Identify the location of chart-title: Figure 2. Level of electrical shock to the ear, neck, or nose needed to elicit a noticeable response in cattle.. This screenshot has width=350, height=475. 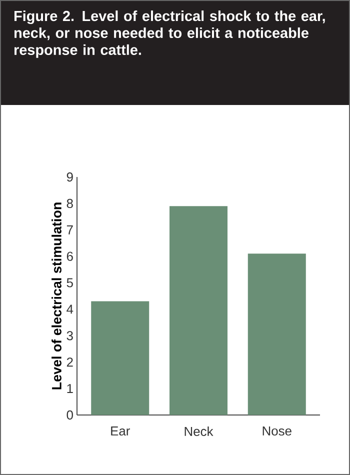
(169, 34).